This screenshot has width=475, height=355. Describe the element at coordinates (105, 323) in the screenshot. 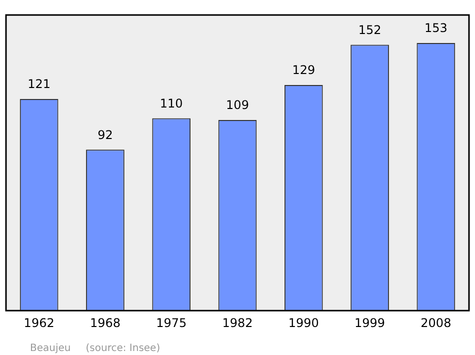

I see `x-tick-label: 1968` at that location.